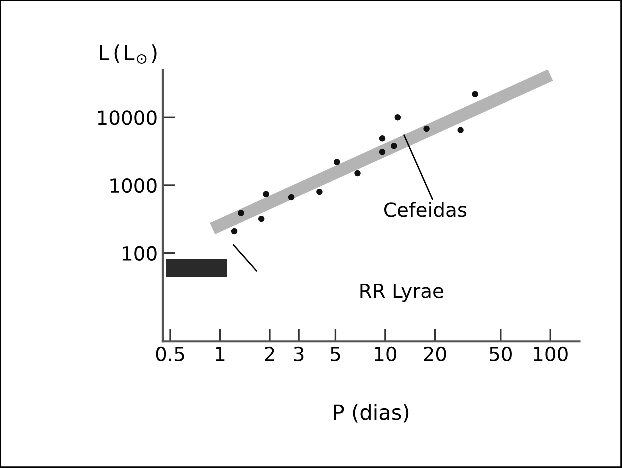  What do you see at coordinates (140, 254) in the screenshot?
I see `y-tick-label: 100` at bounding box center [140, 254].